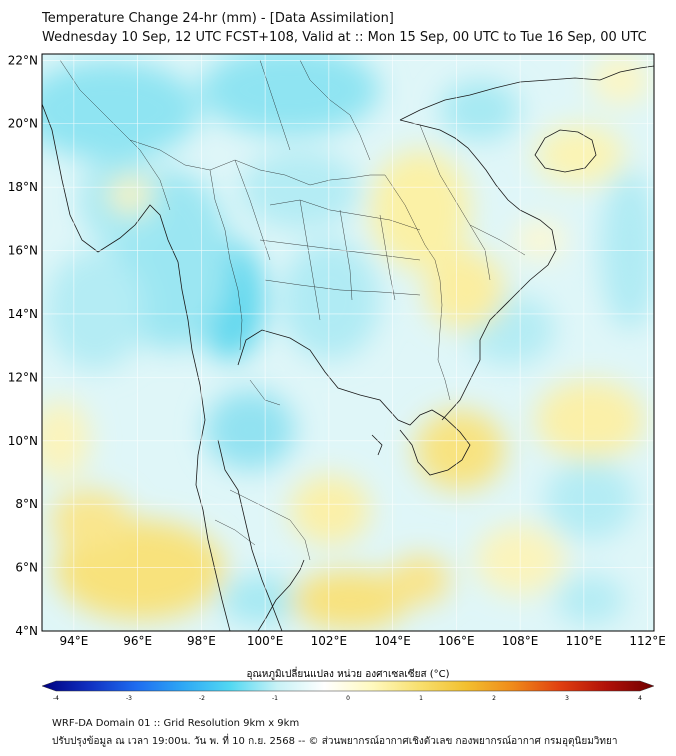 The image size is (676, 756). What do you see at coordinates (23, 441) in the screenshot?
I see `lat-label: 10°N` at bounding box center [23, 441].